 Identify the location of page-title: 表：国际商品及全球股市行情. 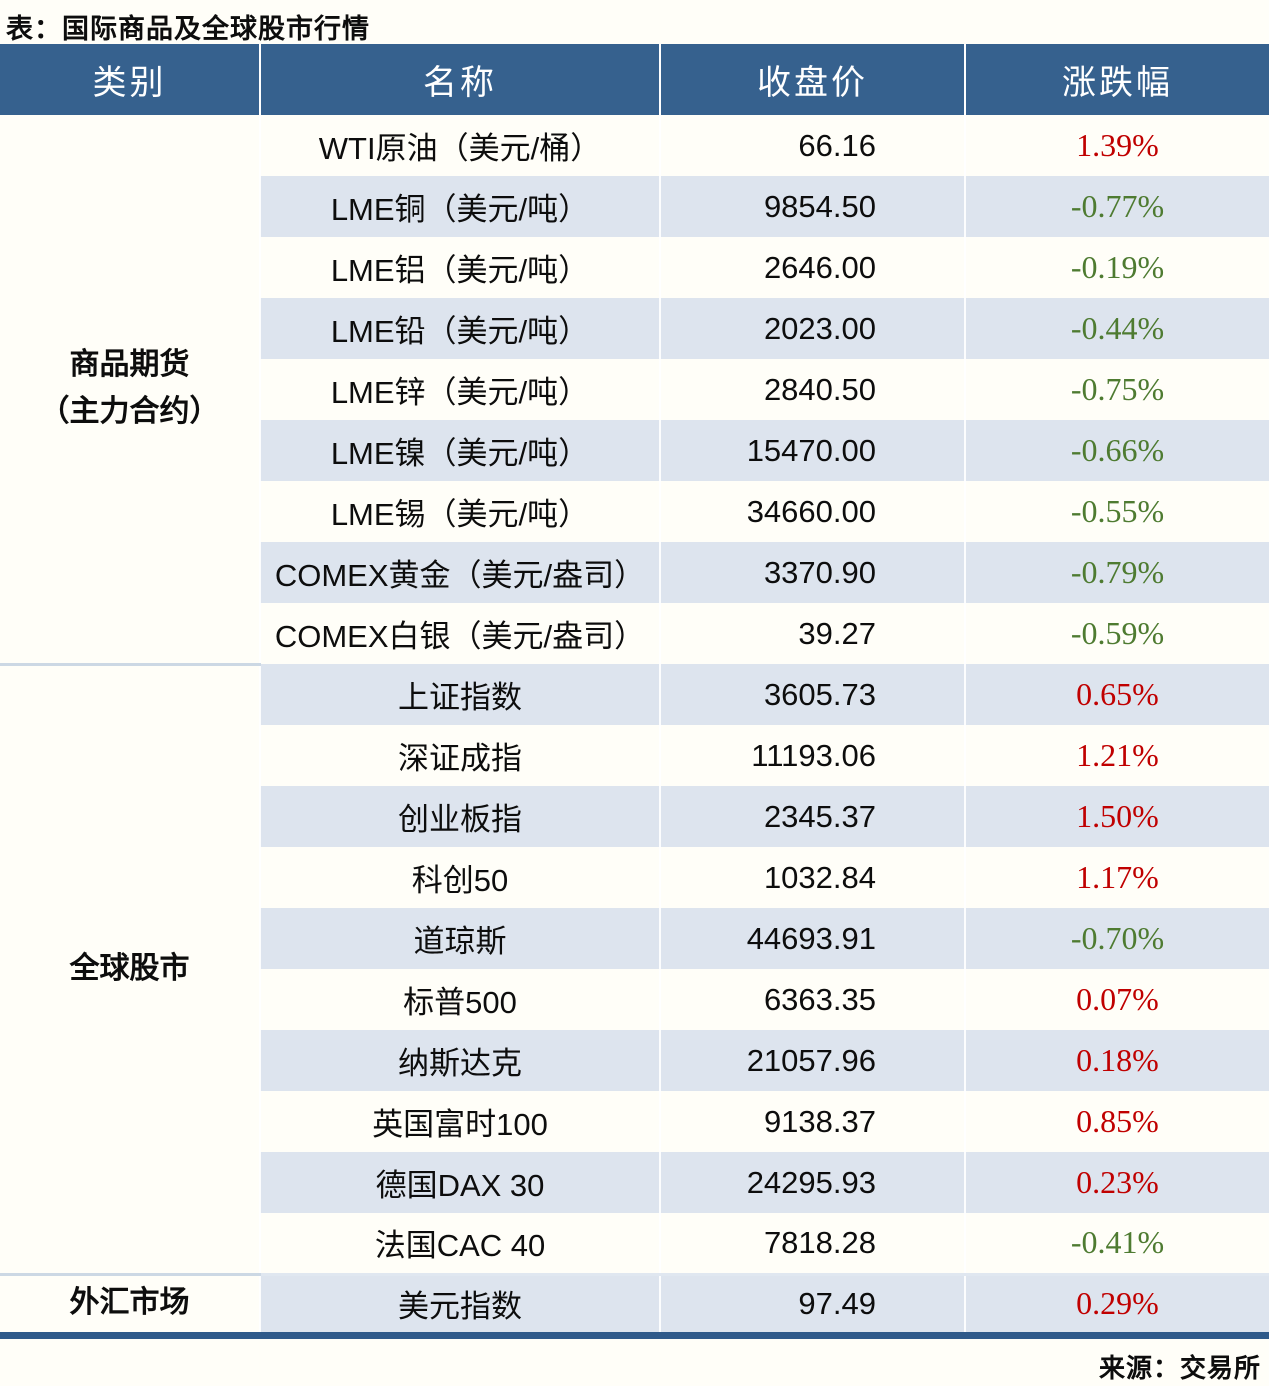
(188, 29).